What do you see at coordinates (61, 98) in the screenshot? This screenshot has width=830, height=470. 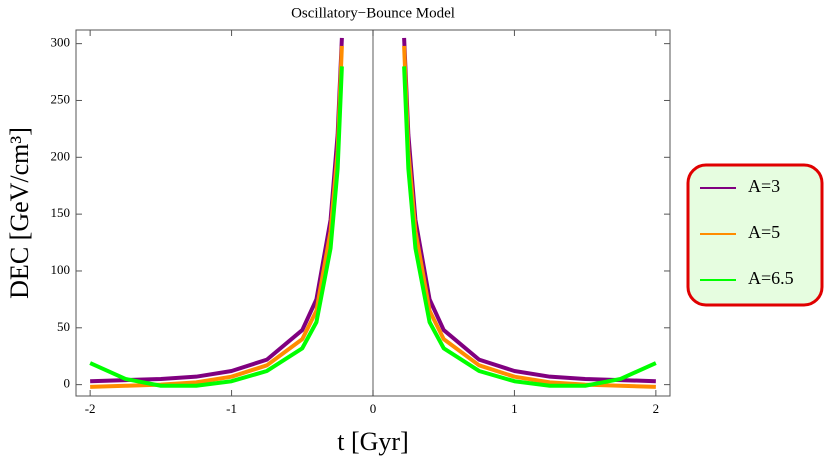 I see `y-tick-label: 250` at bounding box center [61, 98].